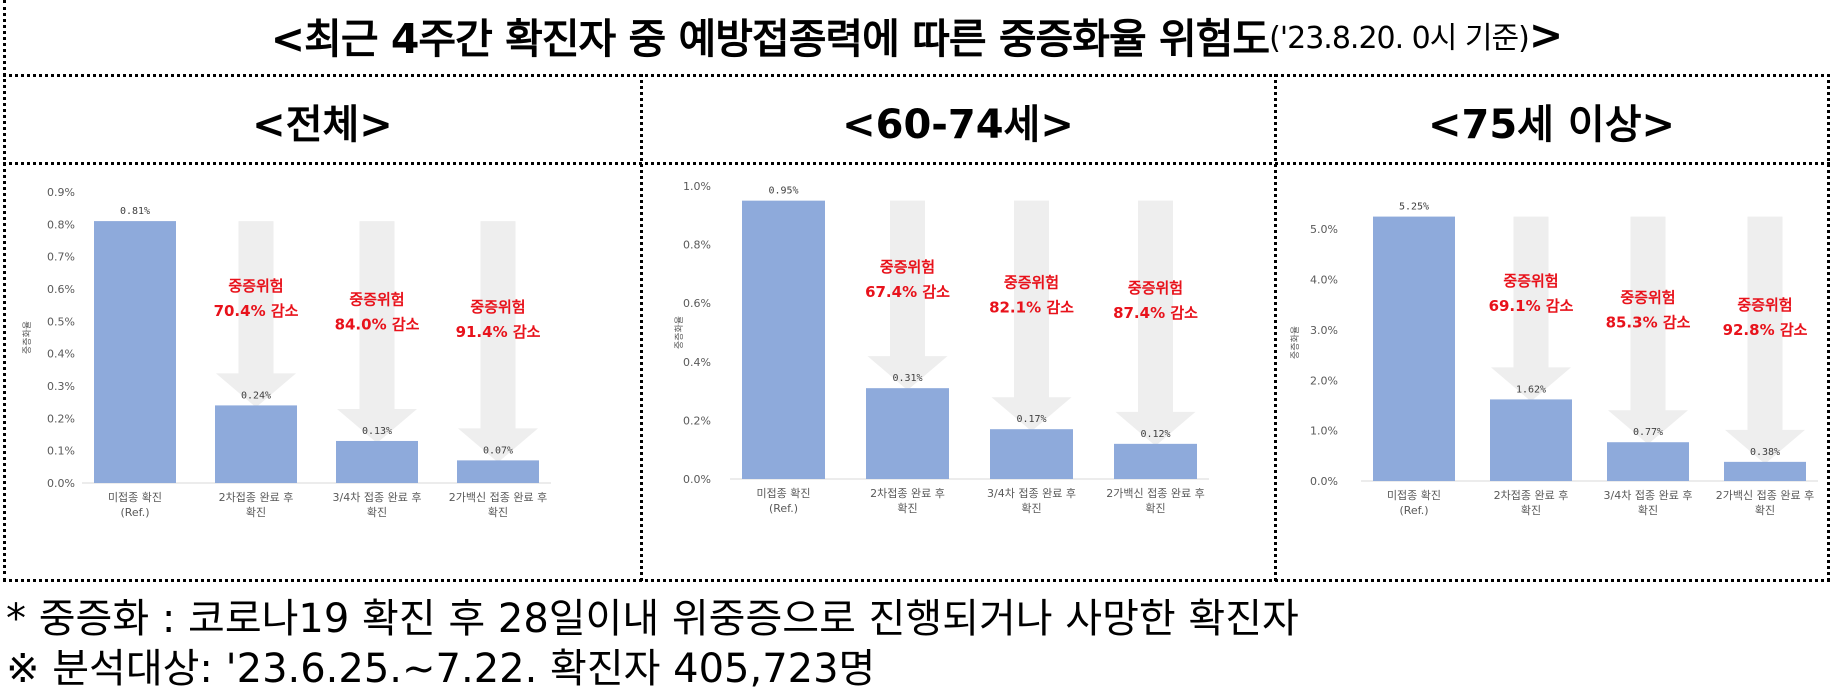 This screenshot has width=1833, height=694. What do you see at coordinates (1324, 330) in the screenshot?
I see `y-tick-label: 3.0%` at bounding box center [1324, 330].